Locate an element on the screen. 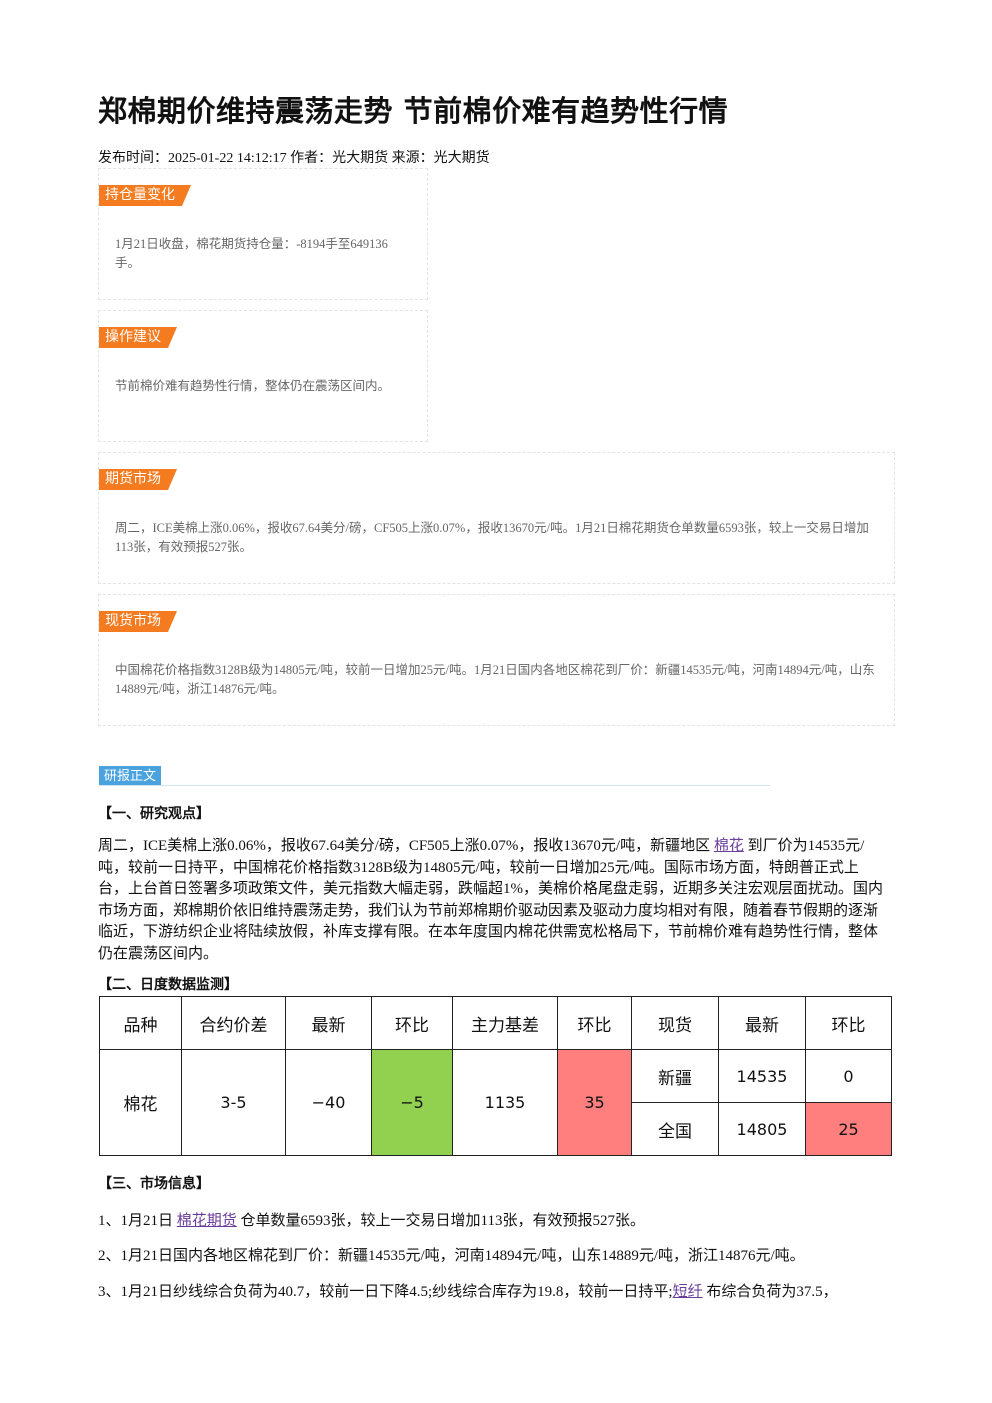 Image resolution: width=992 pixels, height=1403 pixels. row: 棉花 3-5 −40 −5 1135 35 新疆 14535 0 is located at coordinates (495, 1102).